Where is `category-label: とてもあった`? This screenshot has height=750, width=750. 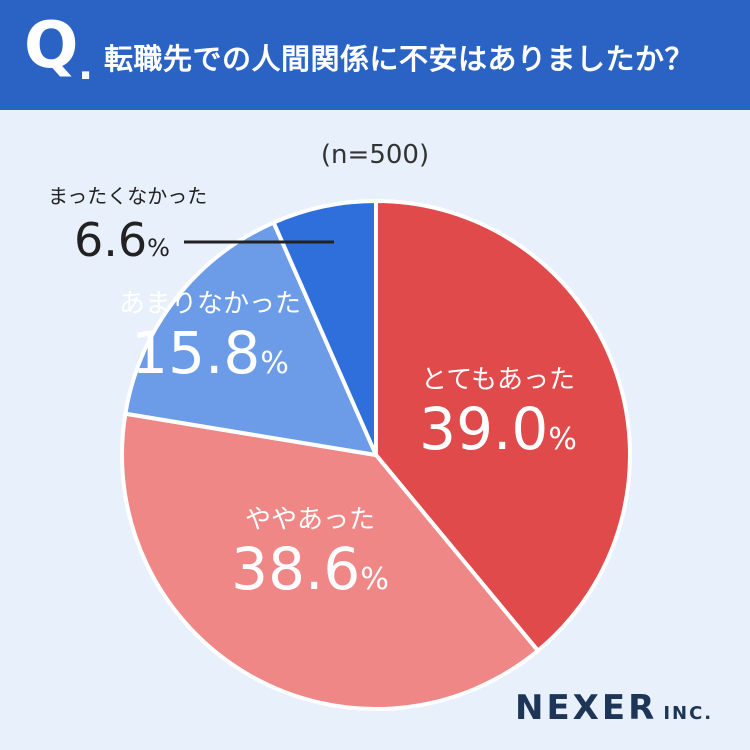
category-label: とてもあった is located at coordinates (498, 380).